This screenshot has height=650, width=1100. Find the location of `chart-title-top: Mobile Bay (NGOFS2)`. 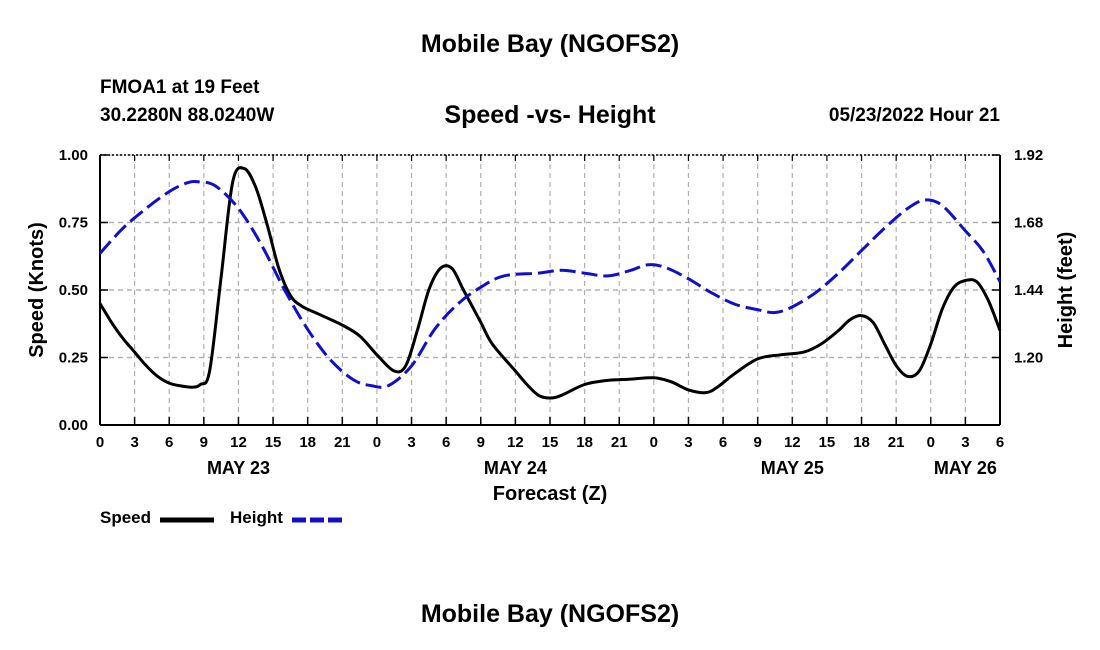

chart-title-top: Mobile Bay (NGOFS2) is located at coordinates (550, 44).